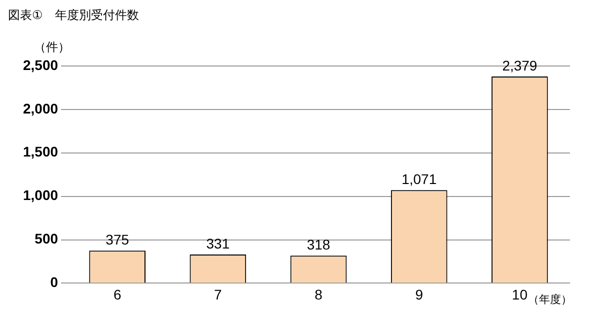  Describe the element at coordinates (419, 179) in the screenshot. I see `data-label: 1,071` at that location.